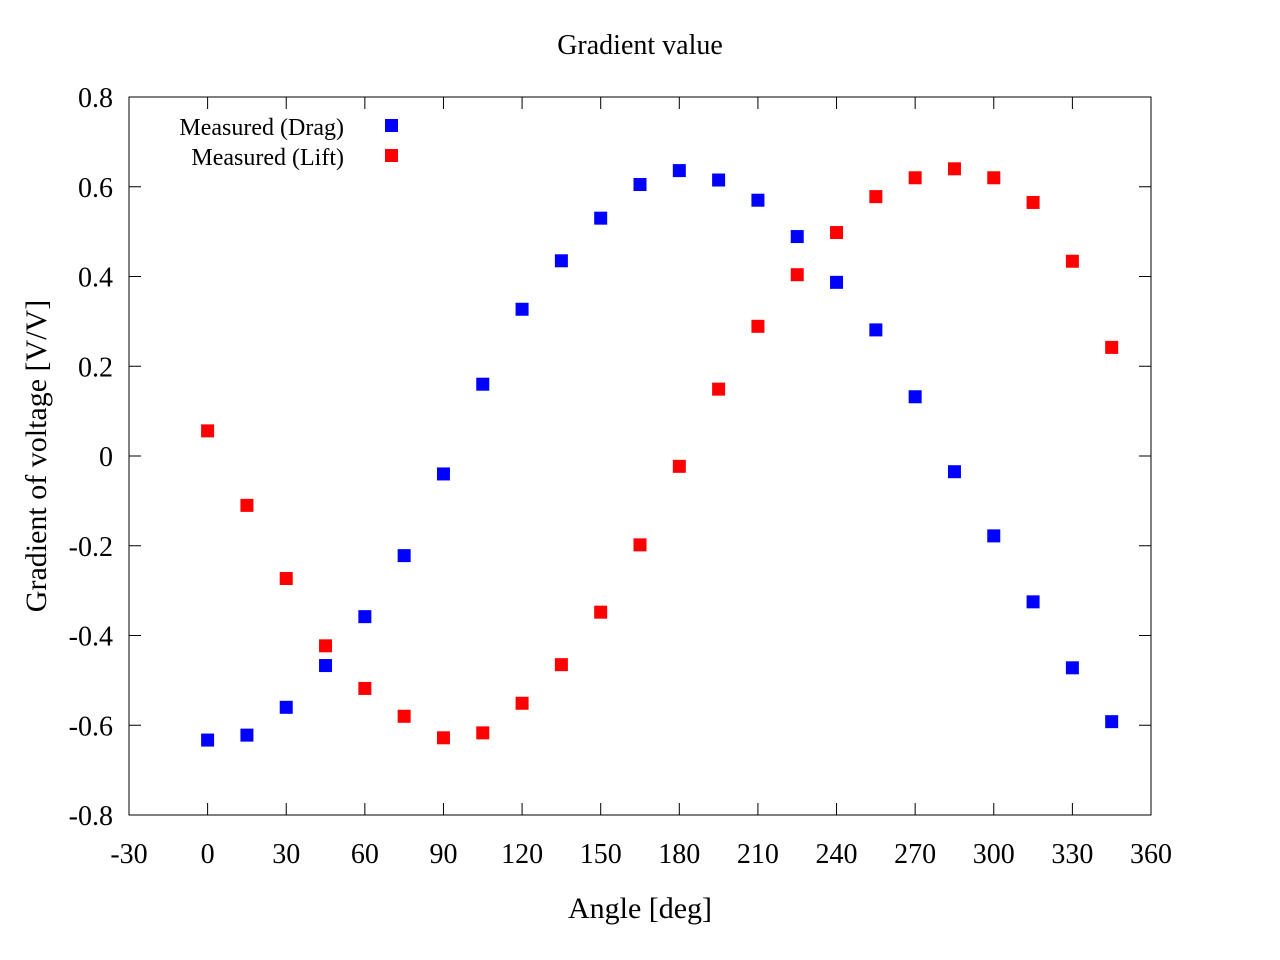 This screenshot has width=1280, height=960. Describe the element at coordinates (391, 155) in the screenshot. I see `legend-marker-lift` at that location.